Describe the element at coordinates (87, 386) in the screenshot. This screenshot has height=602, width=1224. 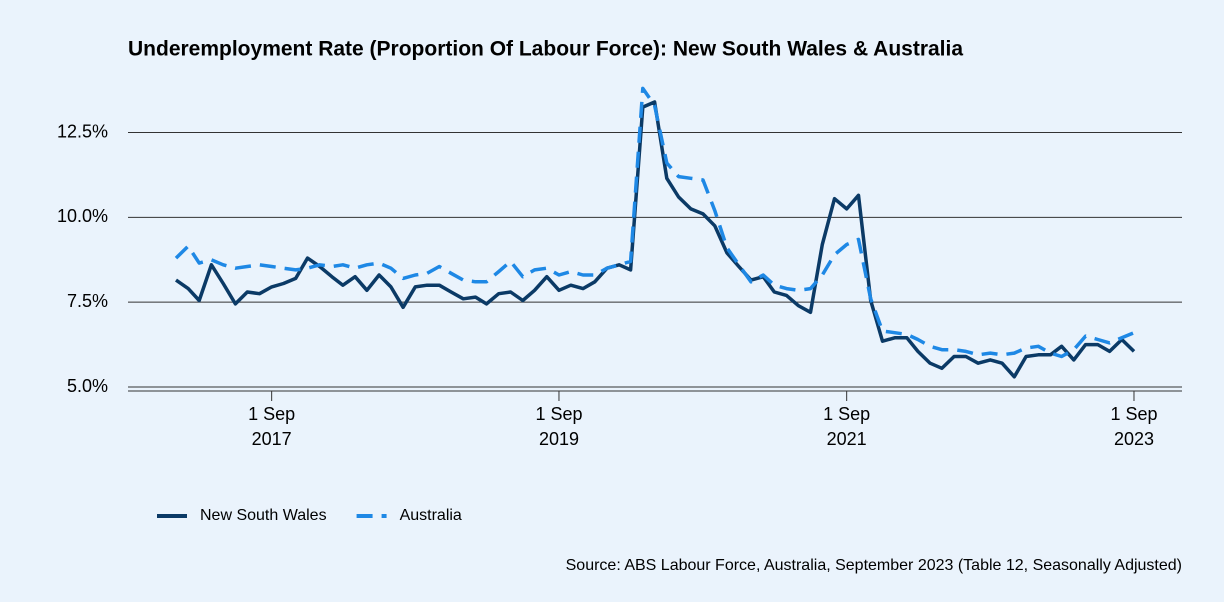
I see `y-tick-label: 5.0%` at that location.